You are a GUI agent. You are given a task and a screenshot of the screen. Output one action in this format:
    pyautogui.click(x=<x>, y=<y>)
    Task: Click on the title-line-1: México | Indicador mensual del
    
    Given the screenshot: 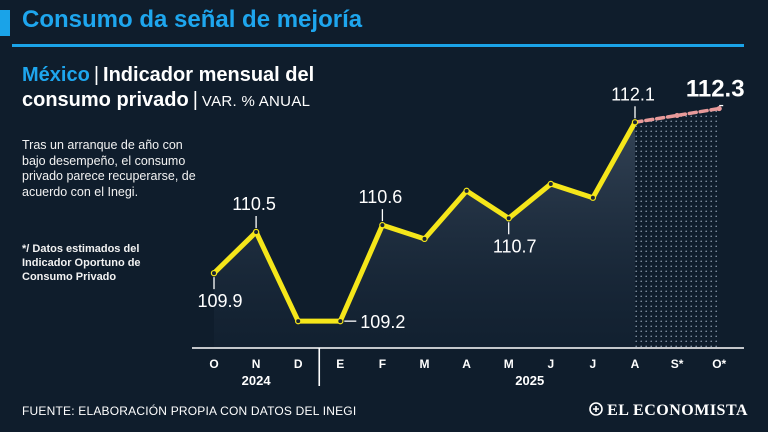 What is the action you would take?
    pyautogui.click(x=212, y=75)
    